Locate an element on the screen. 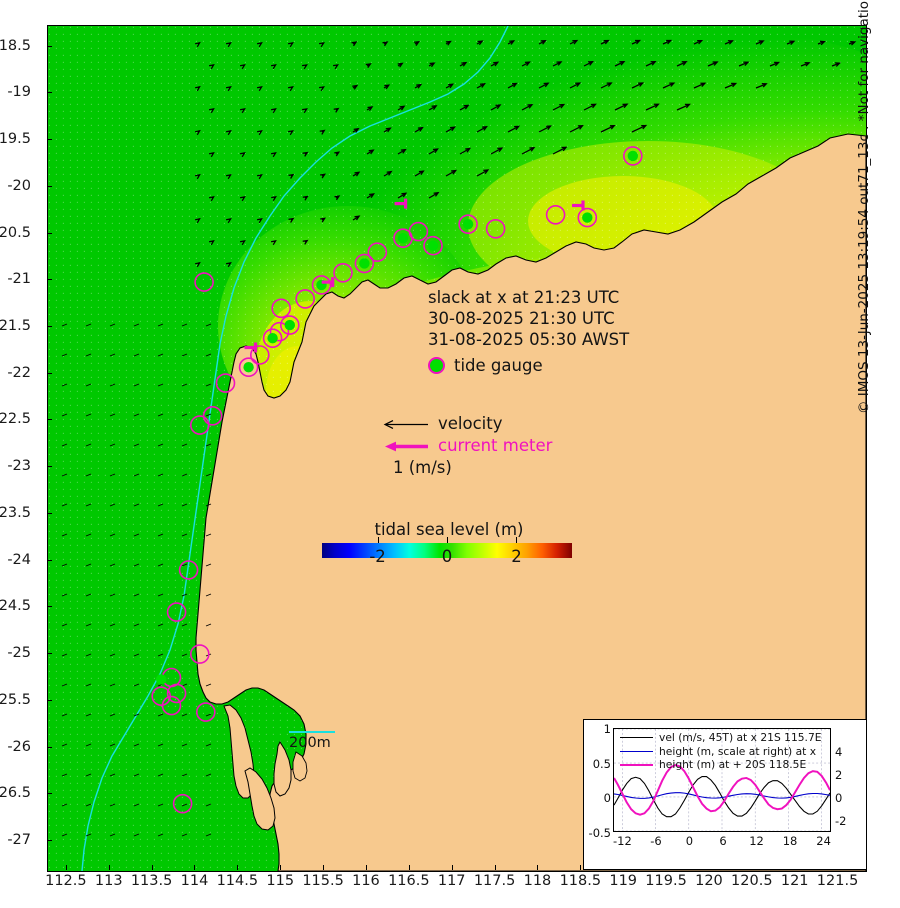 The image size is (900, 908). y-tick-label: -18.5 is located at coordinates (15, 45).